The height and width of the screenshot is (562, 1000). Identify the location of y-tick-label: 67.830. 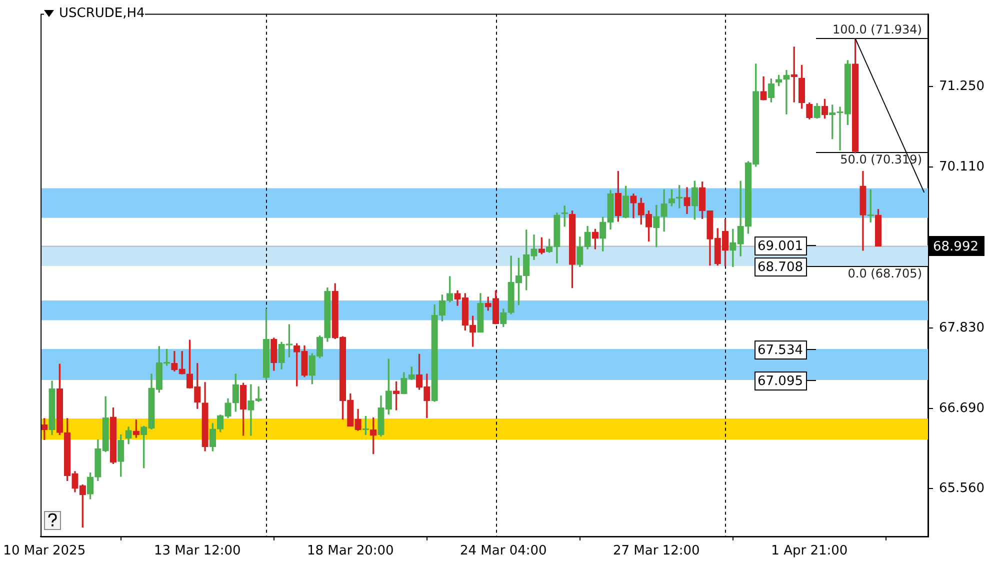
(961, 328).